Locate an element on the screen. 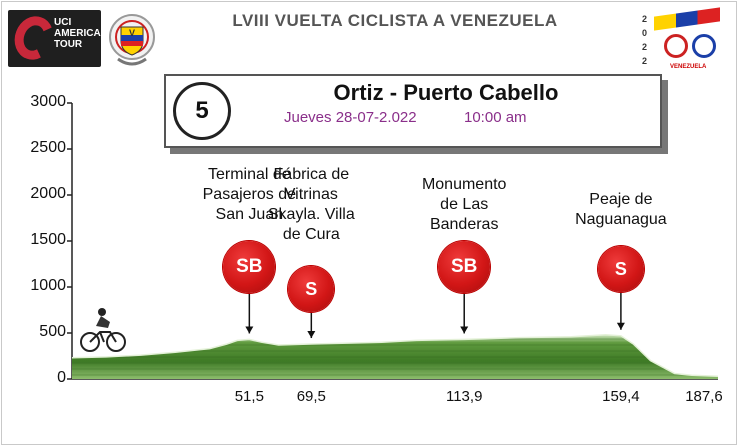 The height and width of the screenshot is (448, 740). checkpoint-label: Fábrica de Vitrinas Skayla. Villa de Cura is located at coordinates (311, 205).